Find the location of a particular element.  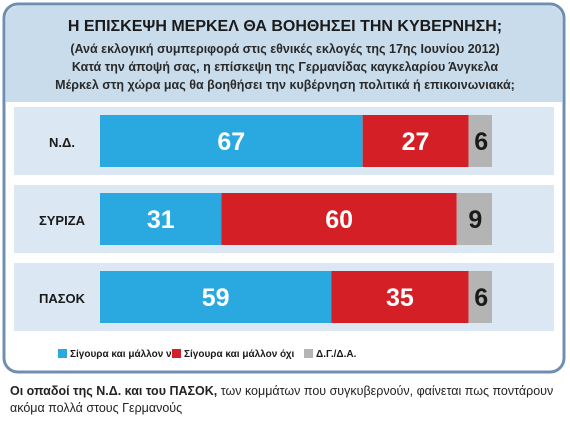

data-label: 60 is located at coordinates (339, 220).